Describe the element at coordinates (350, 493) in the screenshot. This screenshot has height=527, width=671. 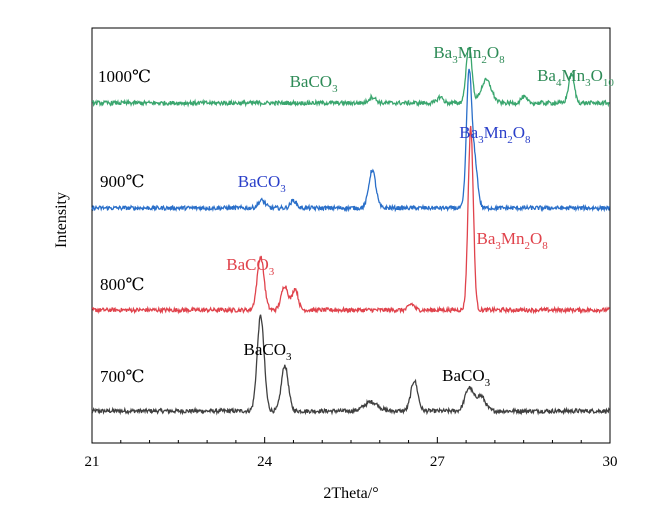
I see `x-axis-title: 2Theta/°` at that location.